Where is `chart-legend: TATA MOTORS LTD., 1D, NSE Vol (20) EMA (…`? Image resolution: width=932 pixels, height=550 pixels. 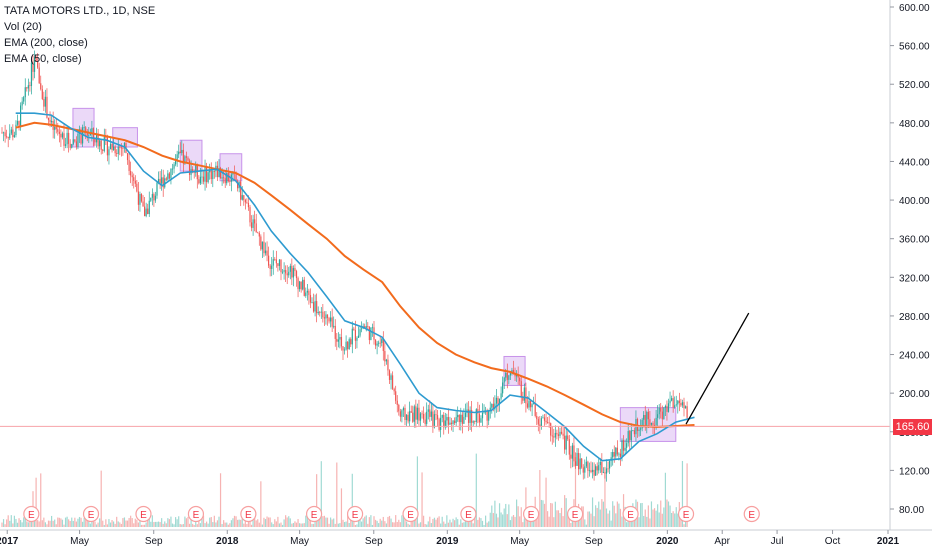
chart-legend: TATA MOTORS LTD., 1D, NSE Vol (20) EMA (… is located at coordinates (79, 35).